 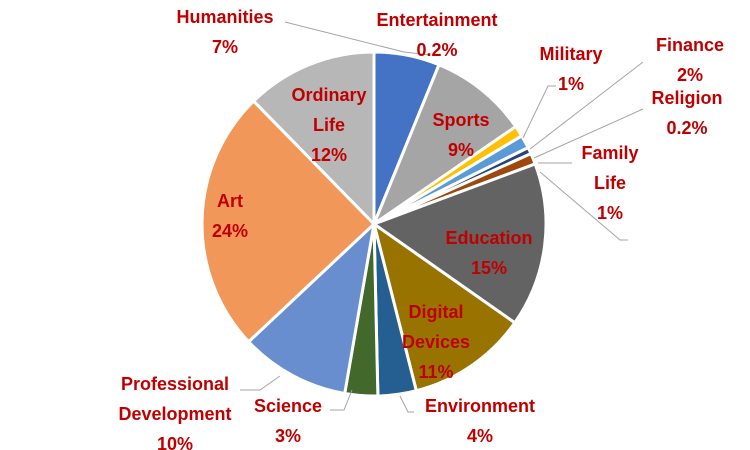 What do you see at coordinates (341, 400) in the screenshot?
I see `leader-line-science` at bounding box center [341, 400].